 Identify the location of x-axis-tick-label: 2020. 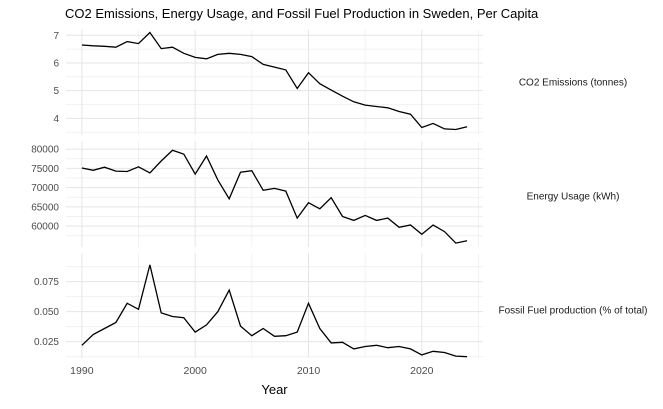
(422, 371).